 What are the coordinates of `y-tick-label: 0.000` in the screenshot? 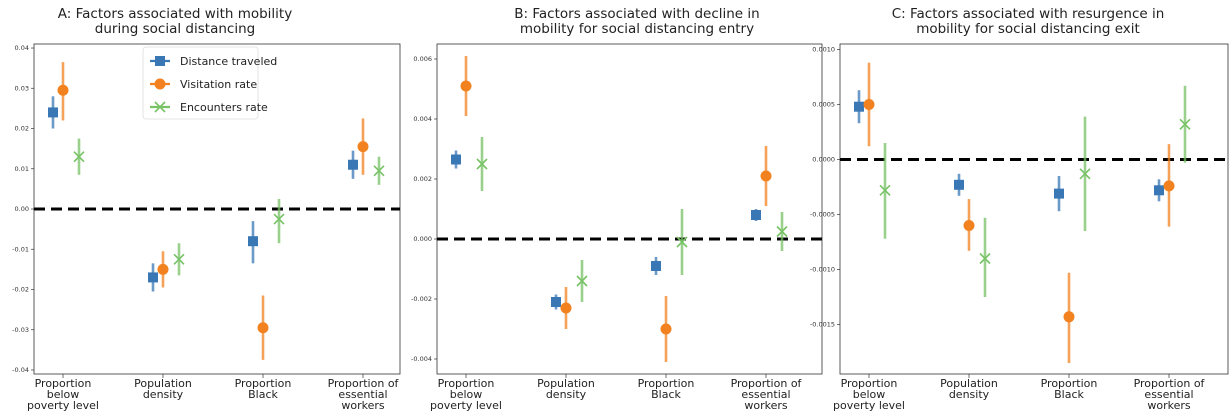 It's located at (422, 239).